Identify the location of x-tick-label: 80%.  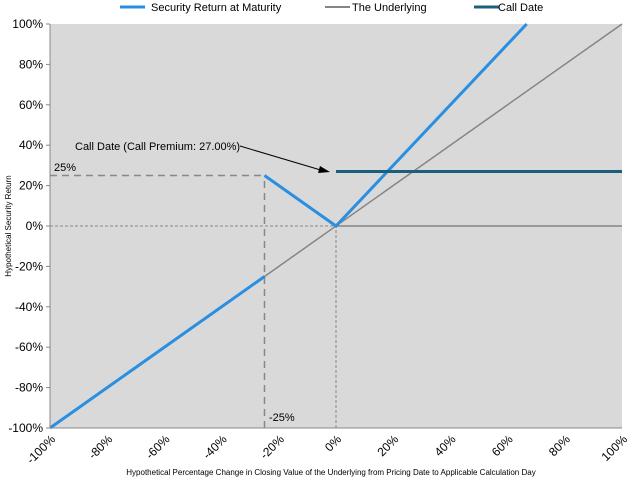
(559, 445).